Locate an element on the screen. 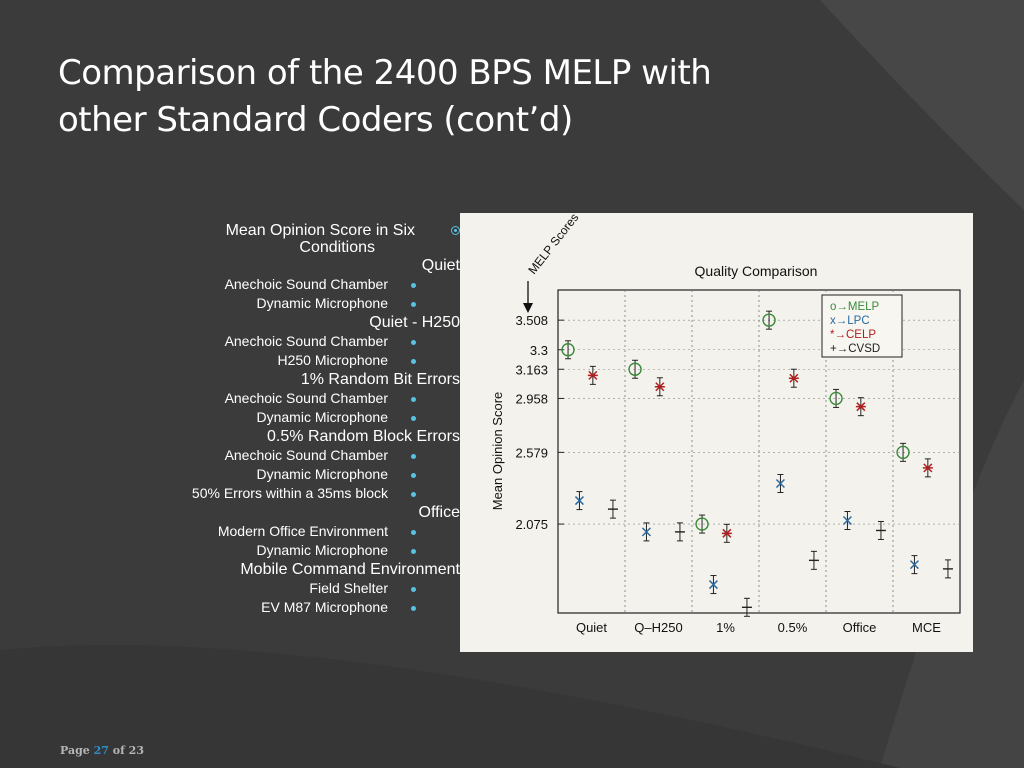 Image resolution: width=1024 pixels, height=768 pixels. chart-legend-box is located at coordinates (862, 326).